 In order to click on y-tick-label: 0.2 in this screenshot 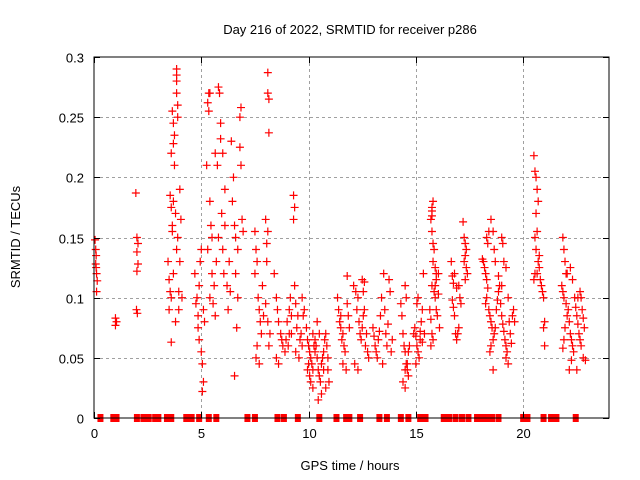, I will do `click(75, 178)`.